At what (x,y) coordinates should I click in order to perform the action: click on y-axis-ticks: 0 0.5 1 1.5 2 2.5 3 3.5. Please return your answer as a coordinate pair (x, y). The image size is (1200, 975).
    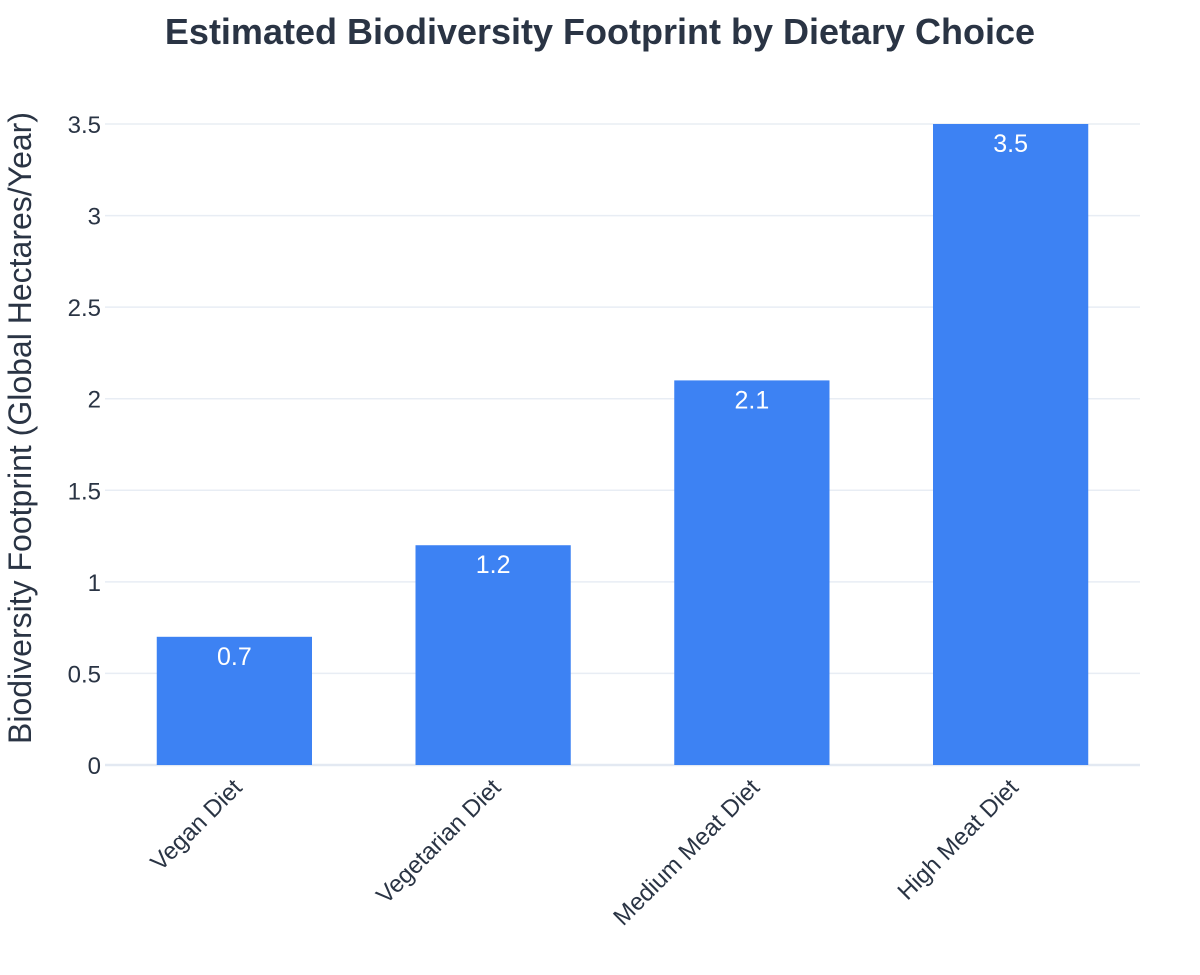
    Looking at the image, I should click on (84, 446).